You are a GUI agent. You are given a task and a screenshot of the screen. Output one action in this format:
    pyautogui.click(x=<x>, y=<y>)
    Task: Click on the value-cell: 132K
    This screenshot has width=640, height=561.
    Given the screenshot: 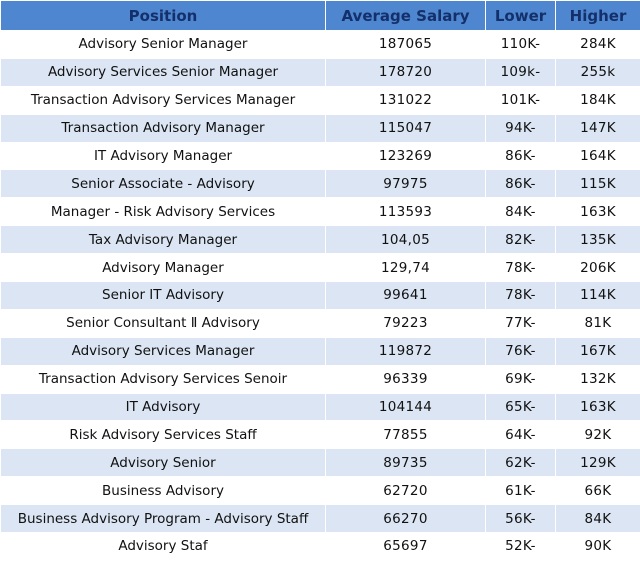 What is the action you would take?
    pyautogui.click(x=598, y=379)
    